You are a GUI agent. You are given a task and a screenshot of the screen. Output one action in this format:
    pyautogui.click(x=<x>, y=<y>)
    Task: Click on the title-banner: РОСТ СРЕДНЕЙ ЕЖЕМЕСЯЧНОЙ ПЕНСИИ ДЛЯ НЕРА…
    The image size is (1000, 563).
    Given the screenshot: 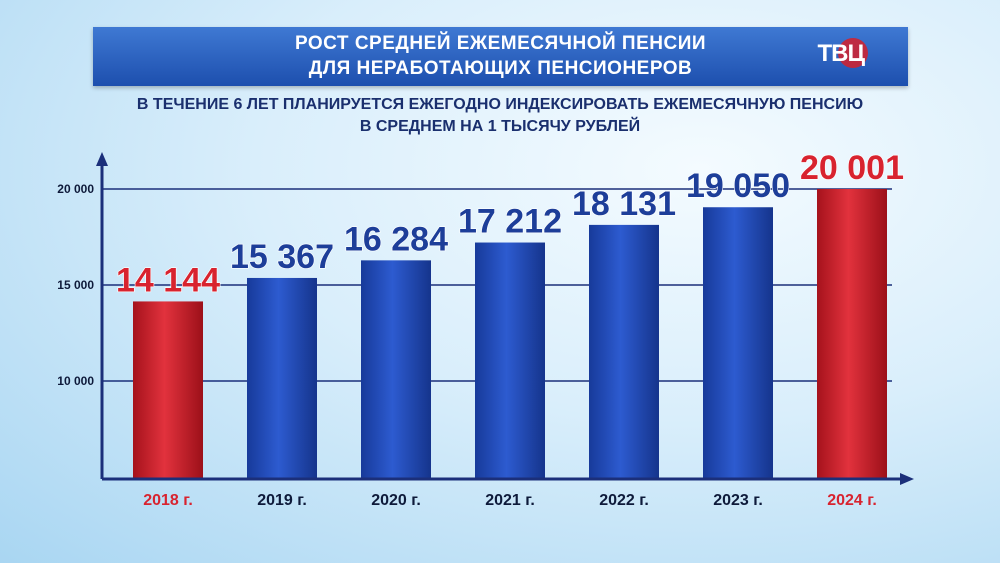 What is the action you would take?
    pyautogui.click(x=500, y=56)
    